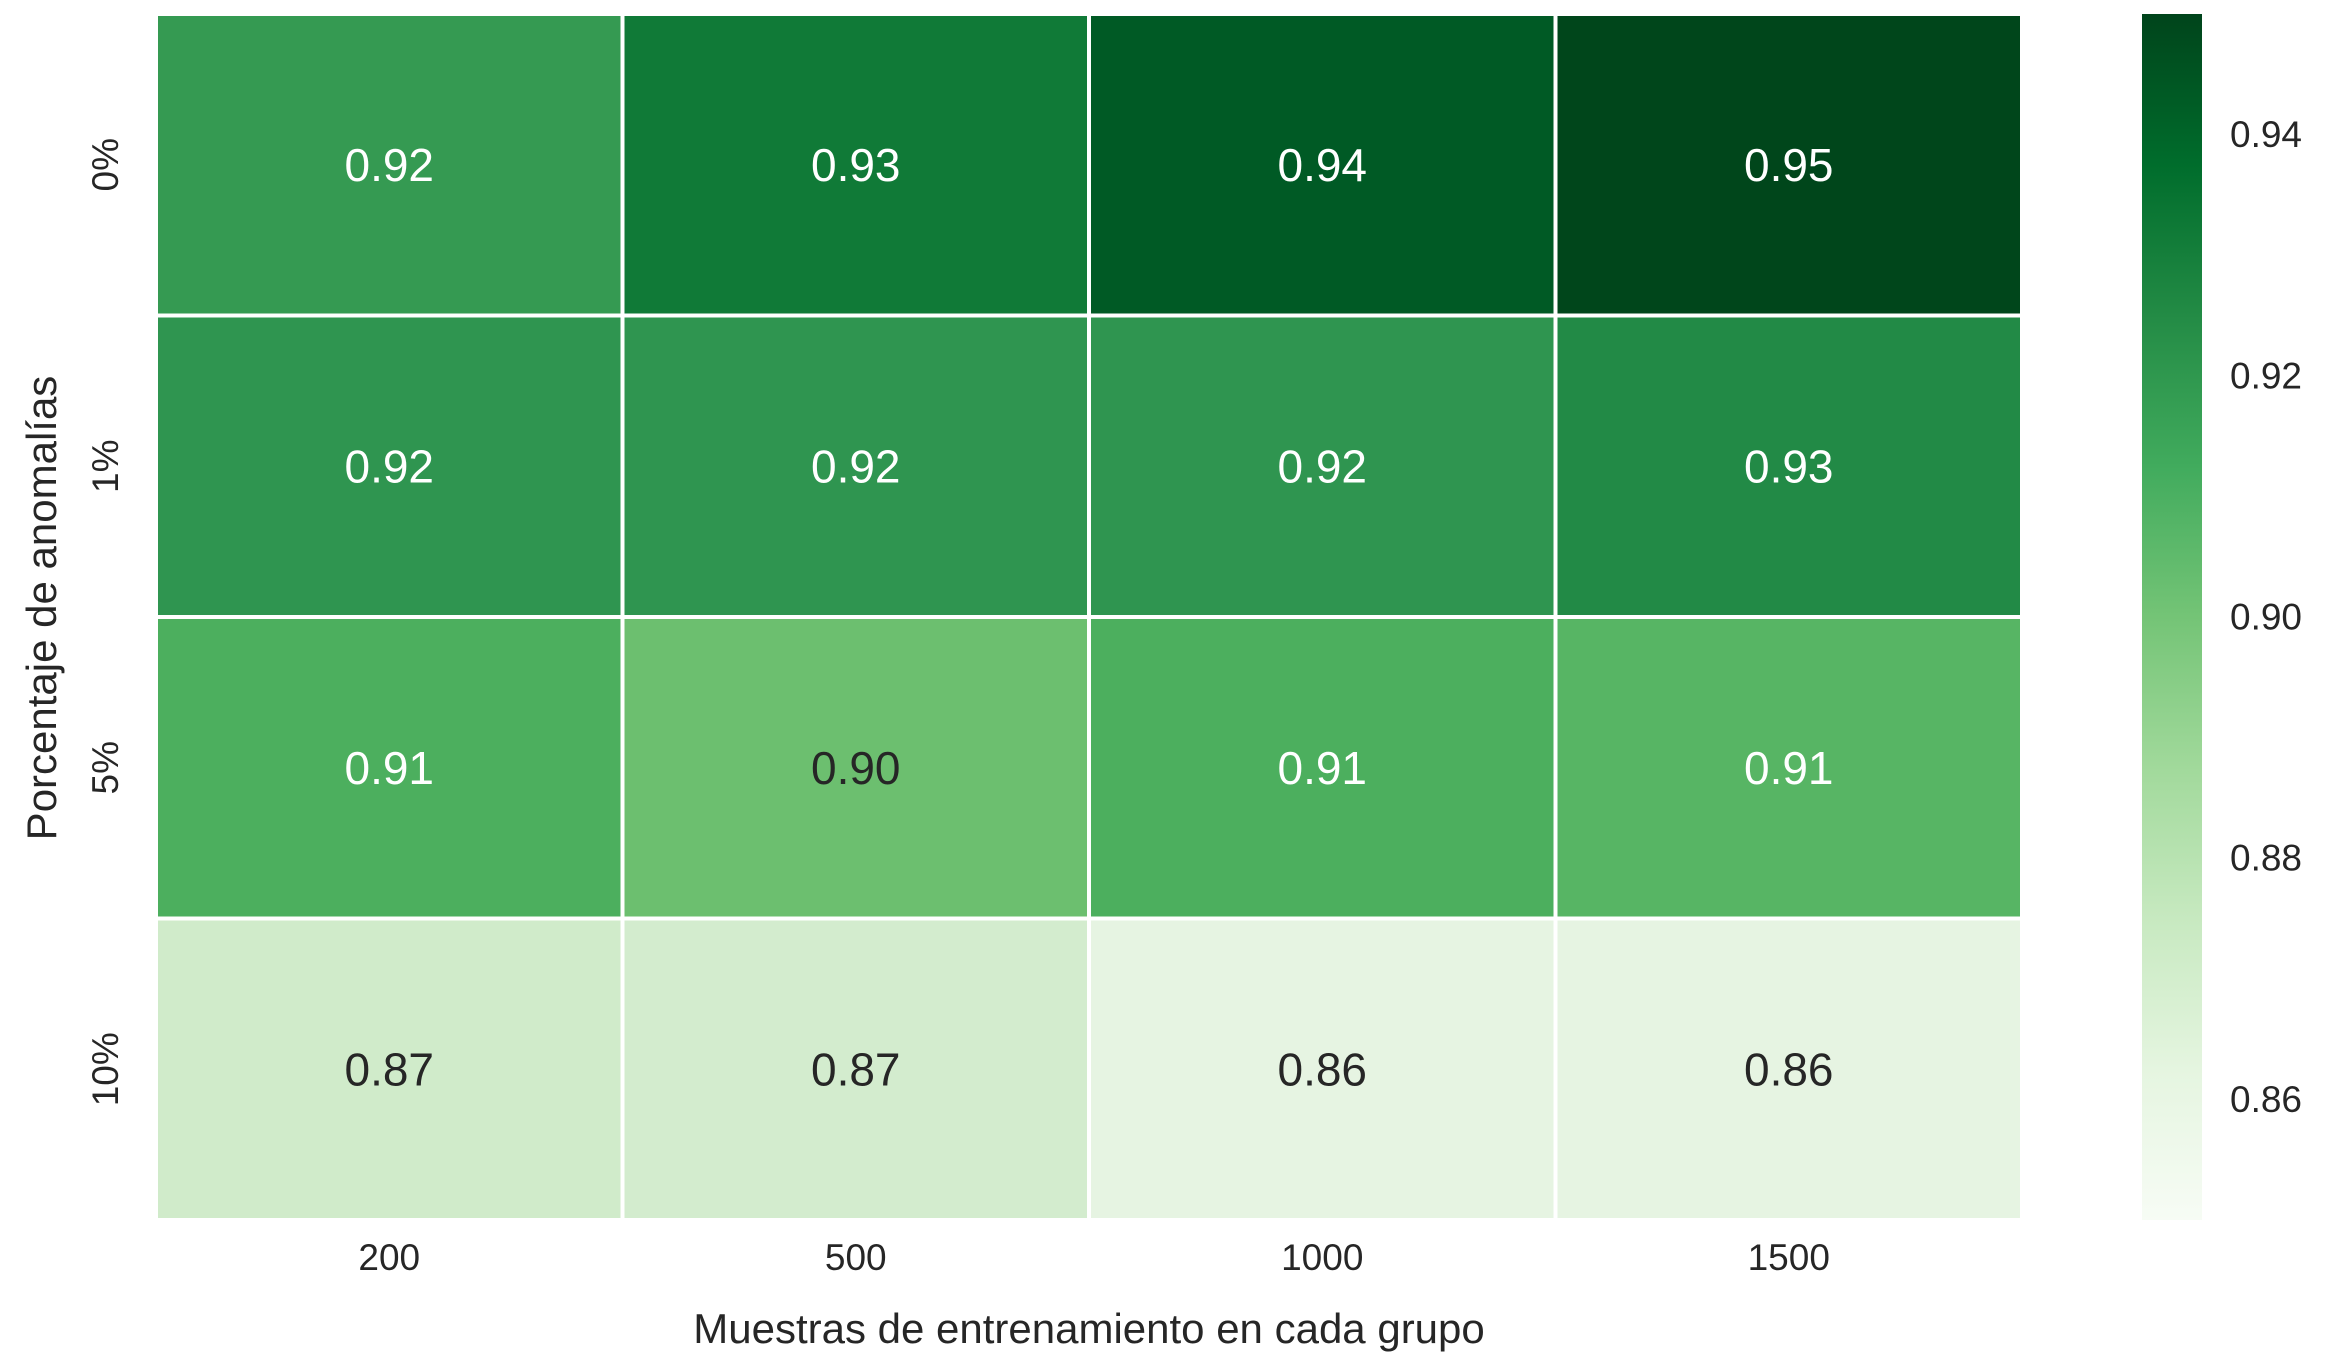  What do you see at coordinates (856, 1257) in the screenshot?
I see `x-tick-label: 500` at bounding box center [856, 1257].